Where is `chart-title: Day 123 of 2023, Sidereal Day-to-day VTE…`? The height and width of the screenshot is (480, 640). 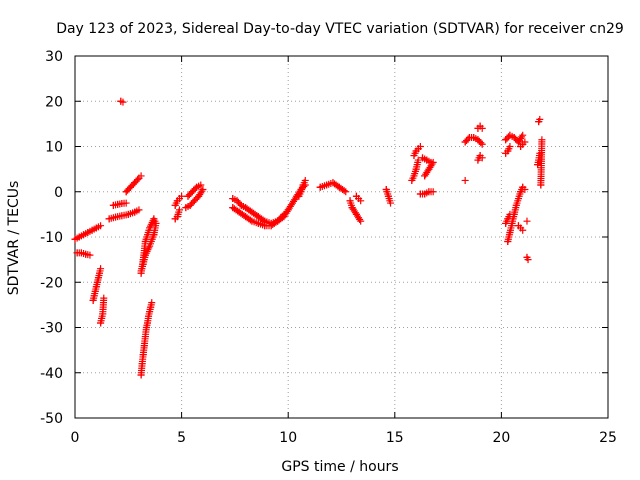 chart-title: Day 123 of 2023, Sidereal Day-to-day VTE… is located at coordinates (340, 29).